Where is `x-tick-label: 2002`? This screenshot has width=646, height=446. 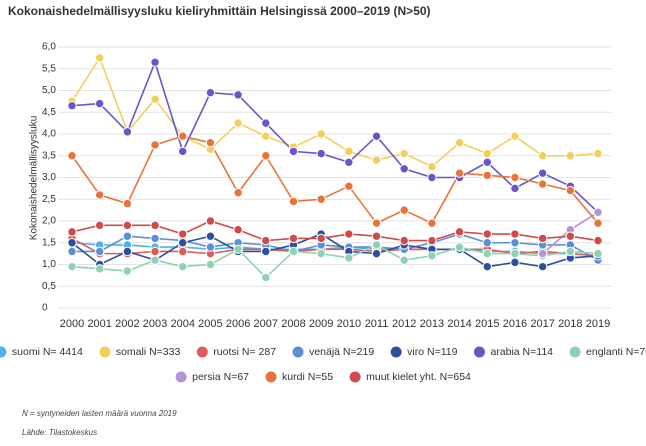 x-tick-label: 2002 is located at coordinates (127, 324).